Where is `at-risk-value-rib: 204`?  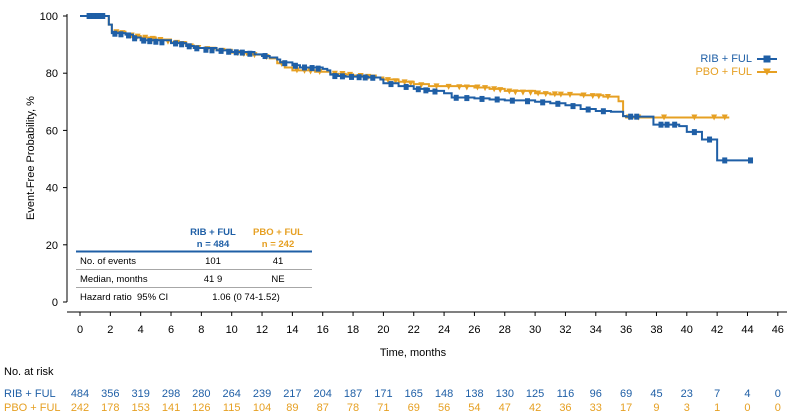 at-risk-value-rib: 204 is located at coordinates (323, 394).